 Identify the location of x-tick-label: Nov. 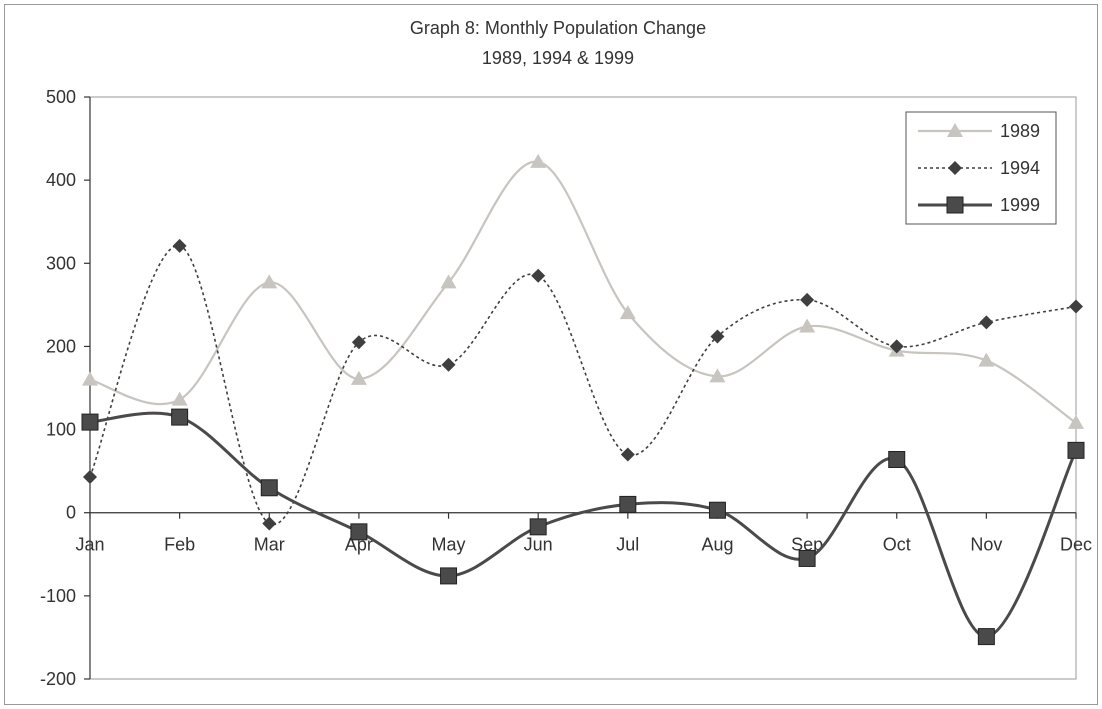
(986, 545).